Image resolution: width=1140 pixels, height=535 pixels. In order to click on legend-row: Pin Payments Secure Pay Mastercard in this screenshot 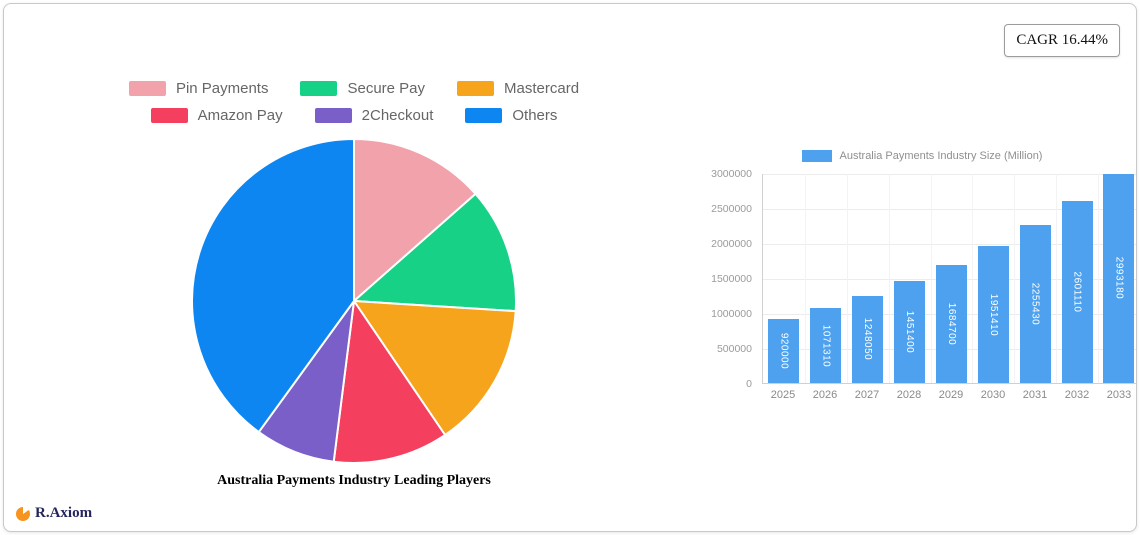, I will do `click(353, 88)`.